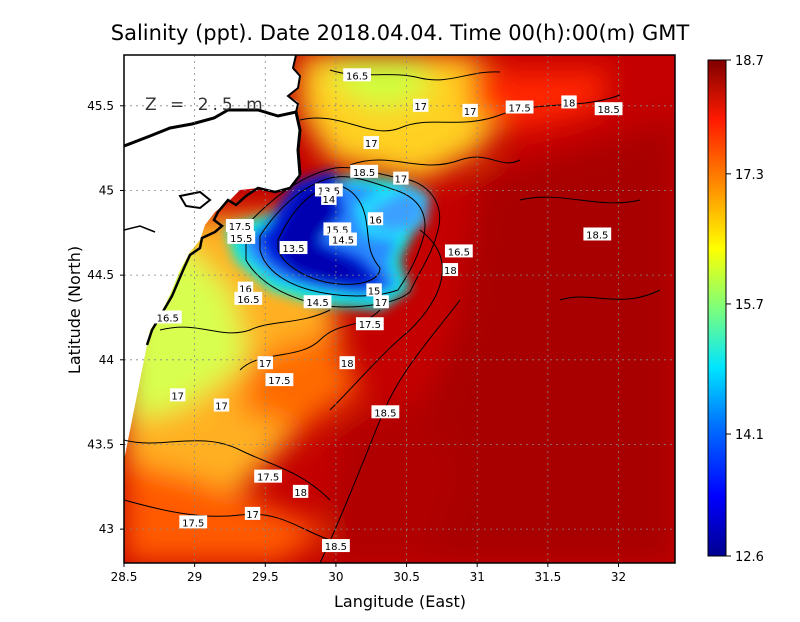  I want to click on contour-label: 16, so click(375, 220).